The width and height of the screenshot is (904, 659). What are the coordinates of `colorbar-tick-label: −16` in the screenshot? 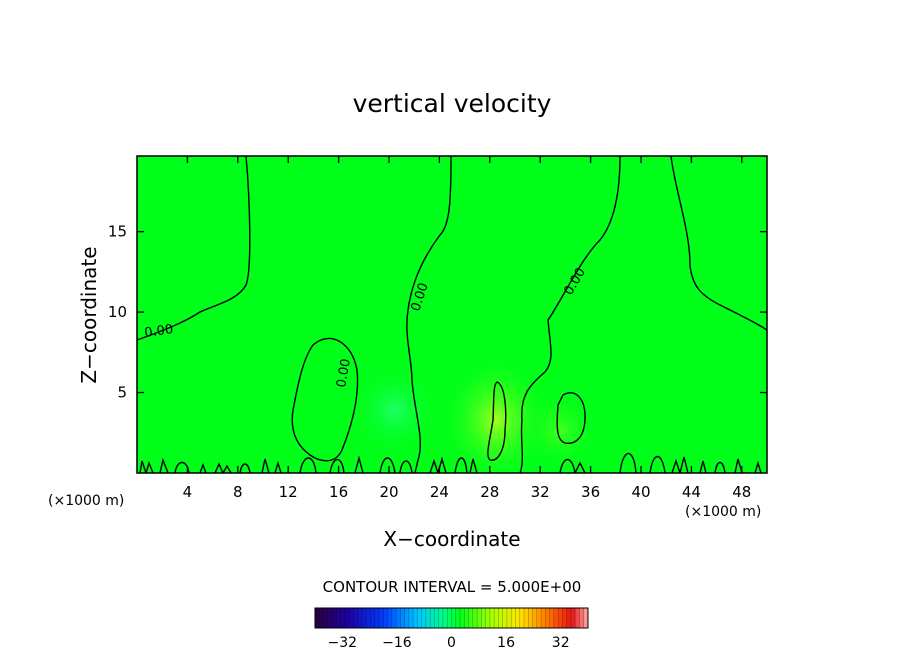 It's located at (397, 643).